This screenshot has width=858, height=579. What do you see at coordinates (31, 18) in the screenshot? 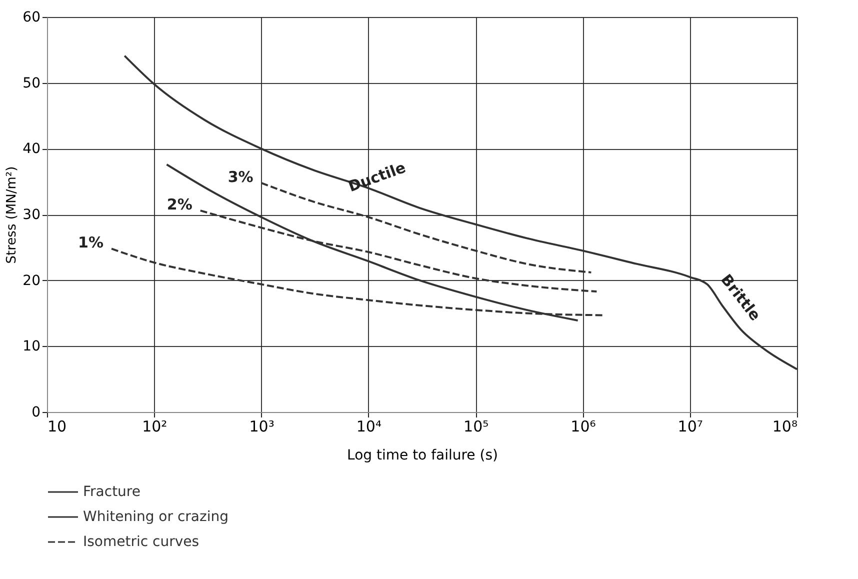
I see `y-tick-label: 60` at bounding box center [31, 18].